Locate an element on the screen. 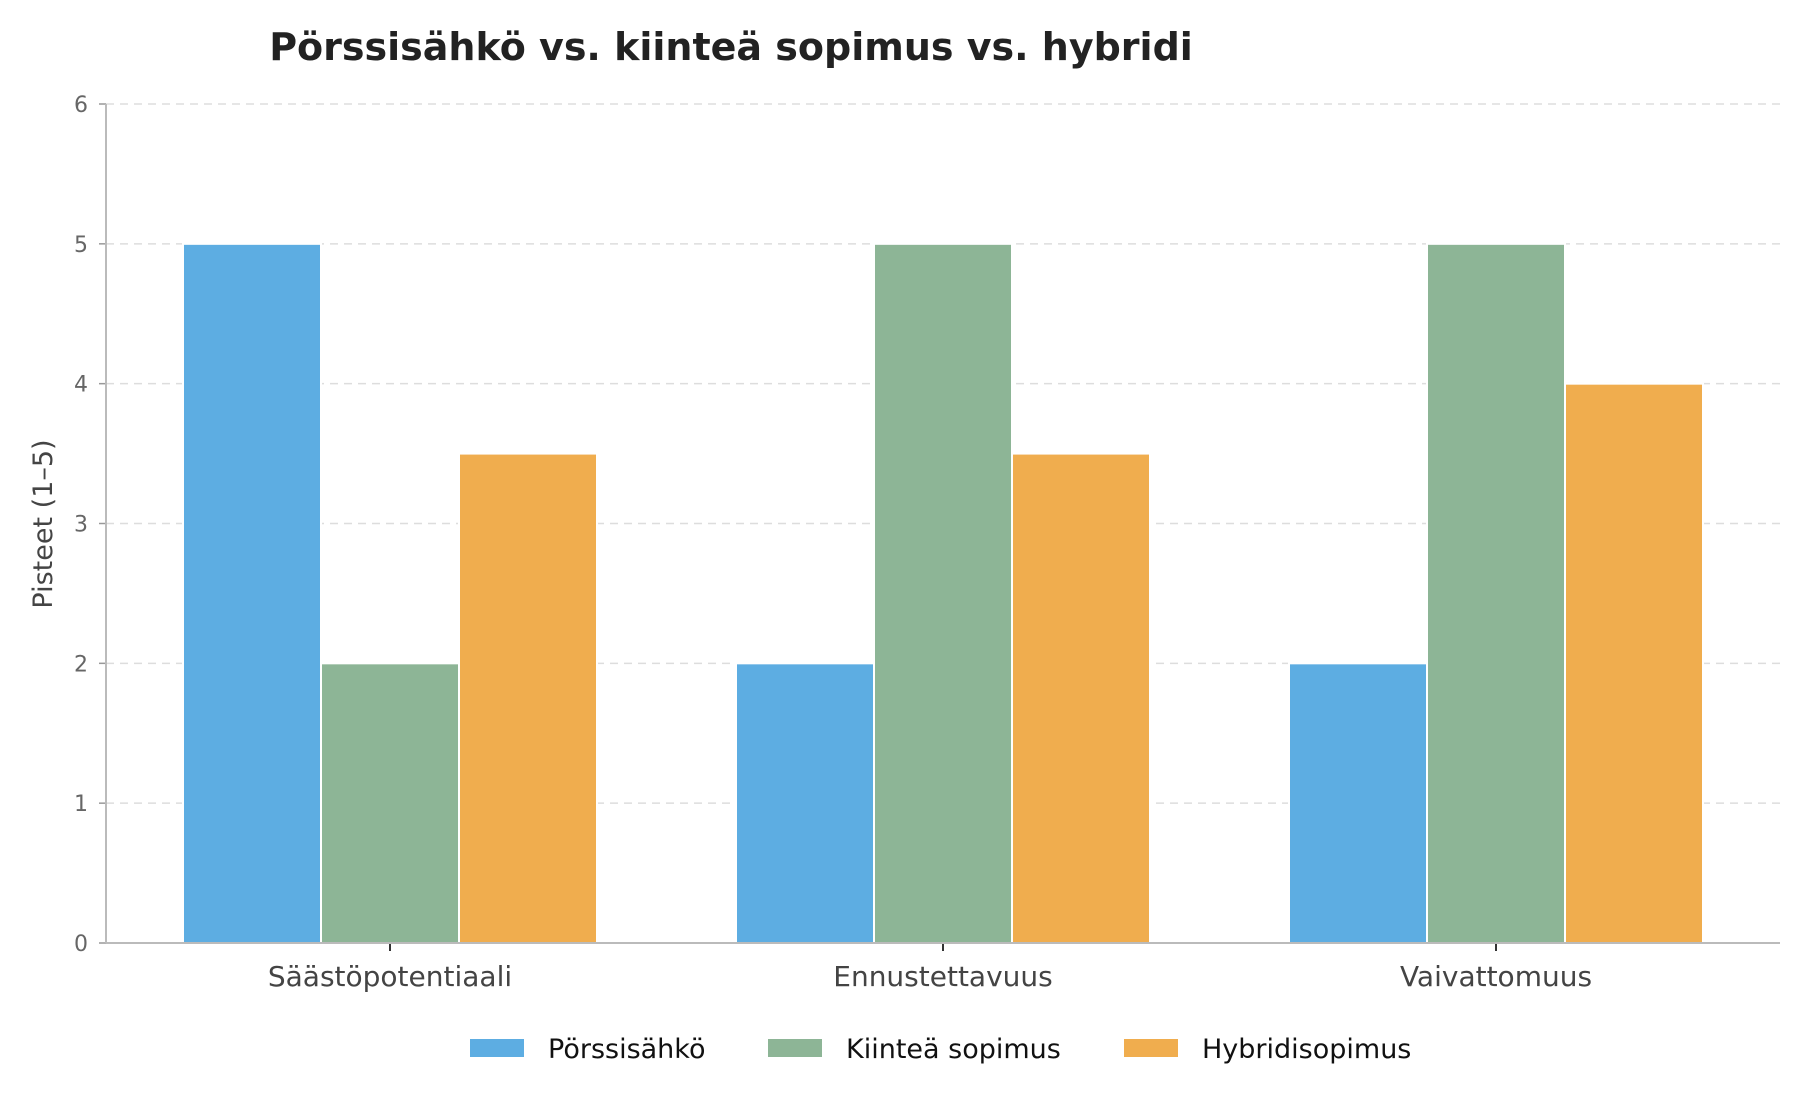 The height and width of the screenshot is (1100, 1800). y-tick-label-3: 3 is located at coordinates (81, 525).